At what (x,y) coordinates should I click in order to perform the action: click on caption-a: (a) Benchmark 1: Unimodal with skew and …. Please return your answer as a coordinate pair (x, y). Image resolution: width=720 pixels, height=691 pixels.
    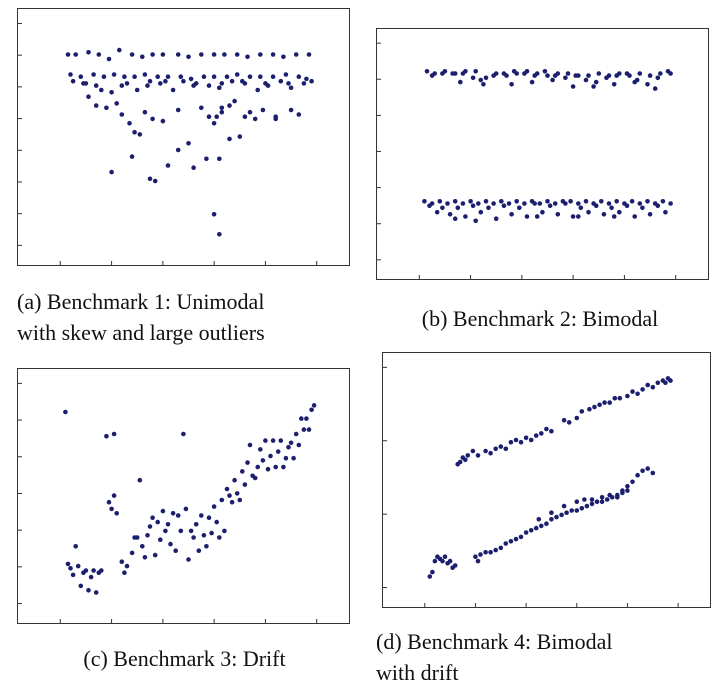
    Looking at the image, I should click on (184, 317).